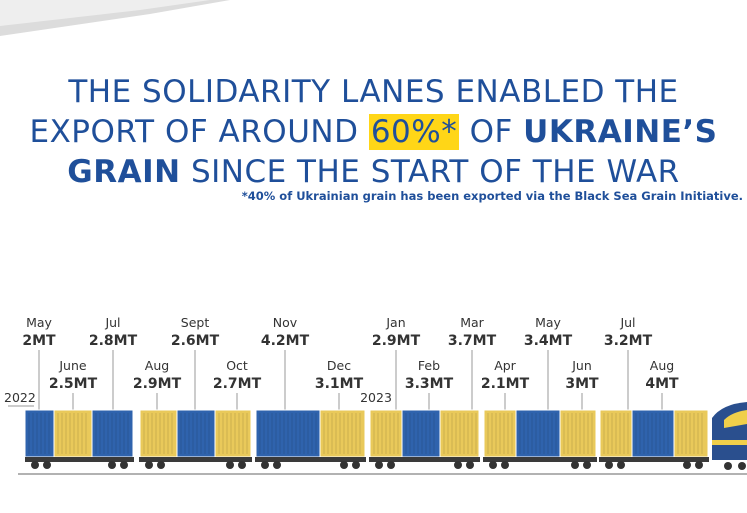 Image resolution: width=747 pixels, height=513 pixels. I want to click on month-label-group: Mar 3.7MT, so click(472, 362).